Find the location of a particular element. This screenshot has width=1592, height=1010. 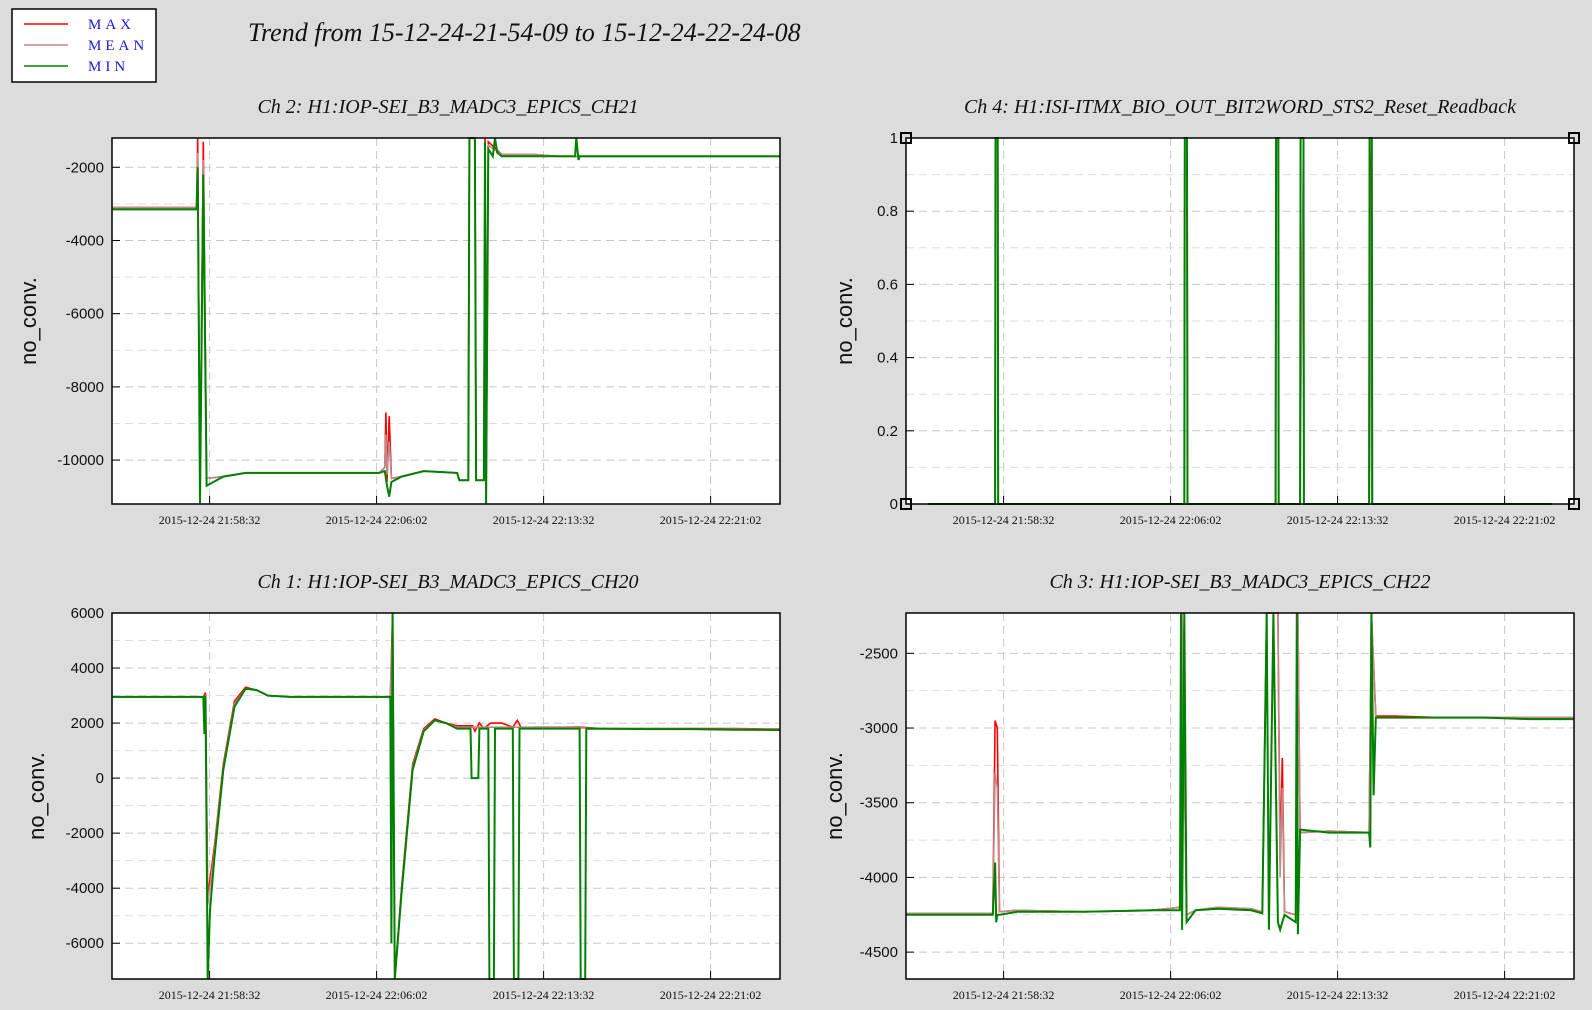

legend-label-min: MIN is located at coordinates (108, 67).